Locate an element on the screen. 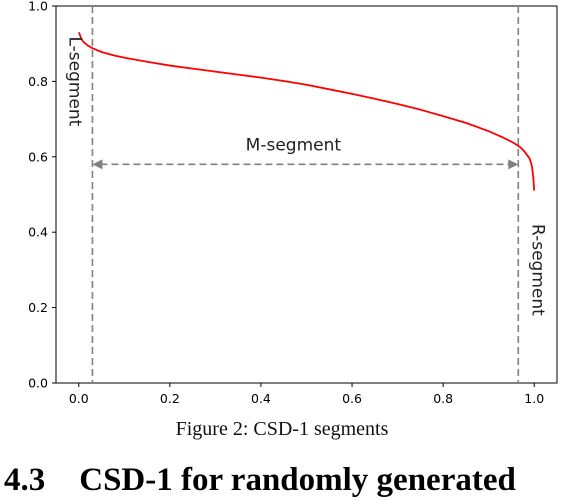 Image resolution: width=564 pixels, height=502 pixels. x-tick-label: 0.0 is located at coordinates (79, 398).